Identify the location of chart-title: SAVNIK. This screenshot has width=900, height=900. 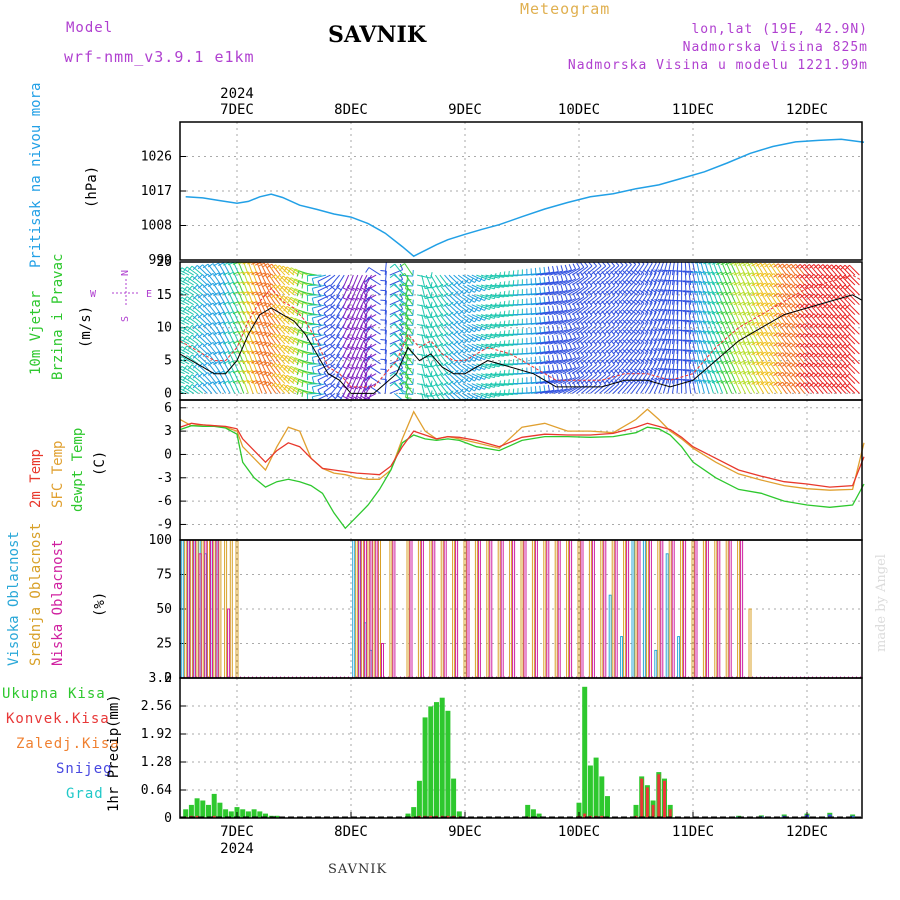
(377, 35).